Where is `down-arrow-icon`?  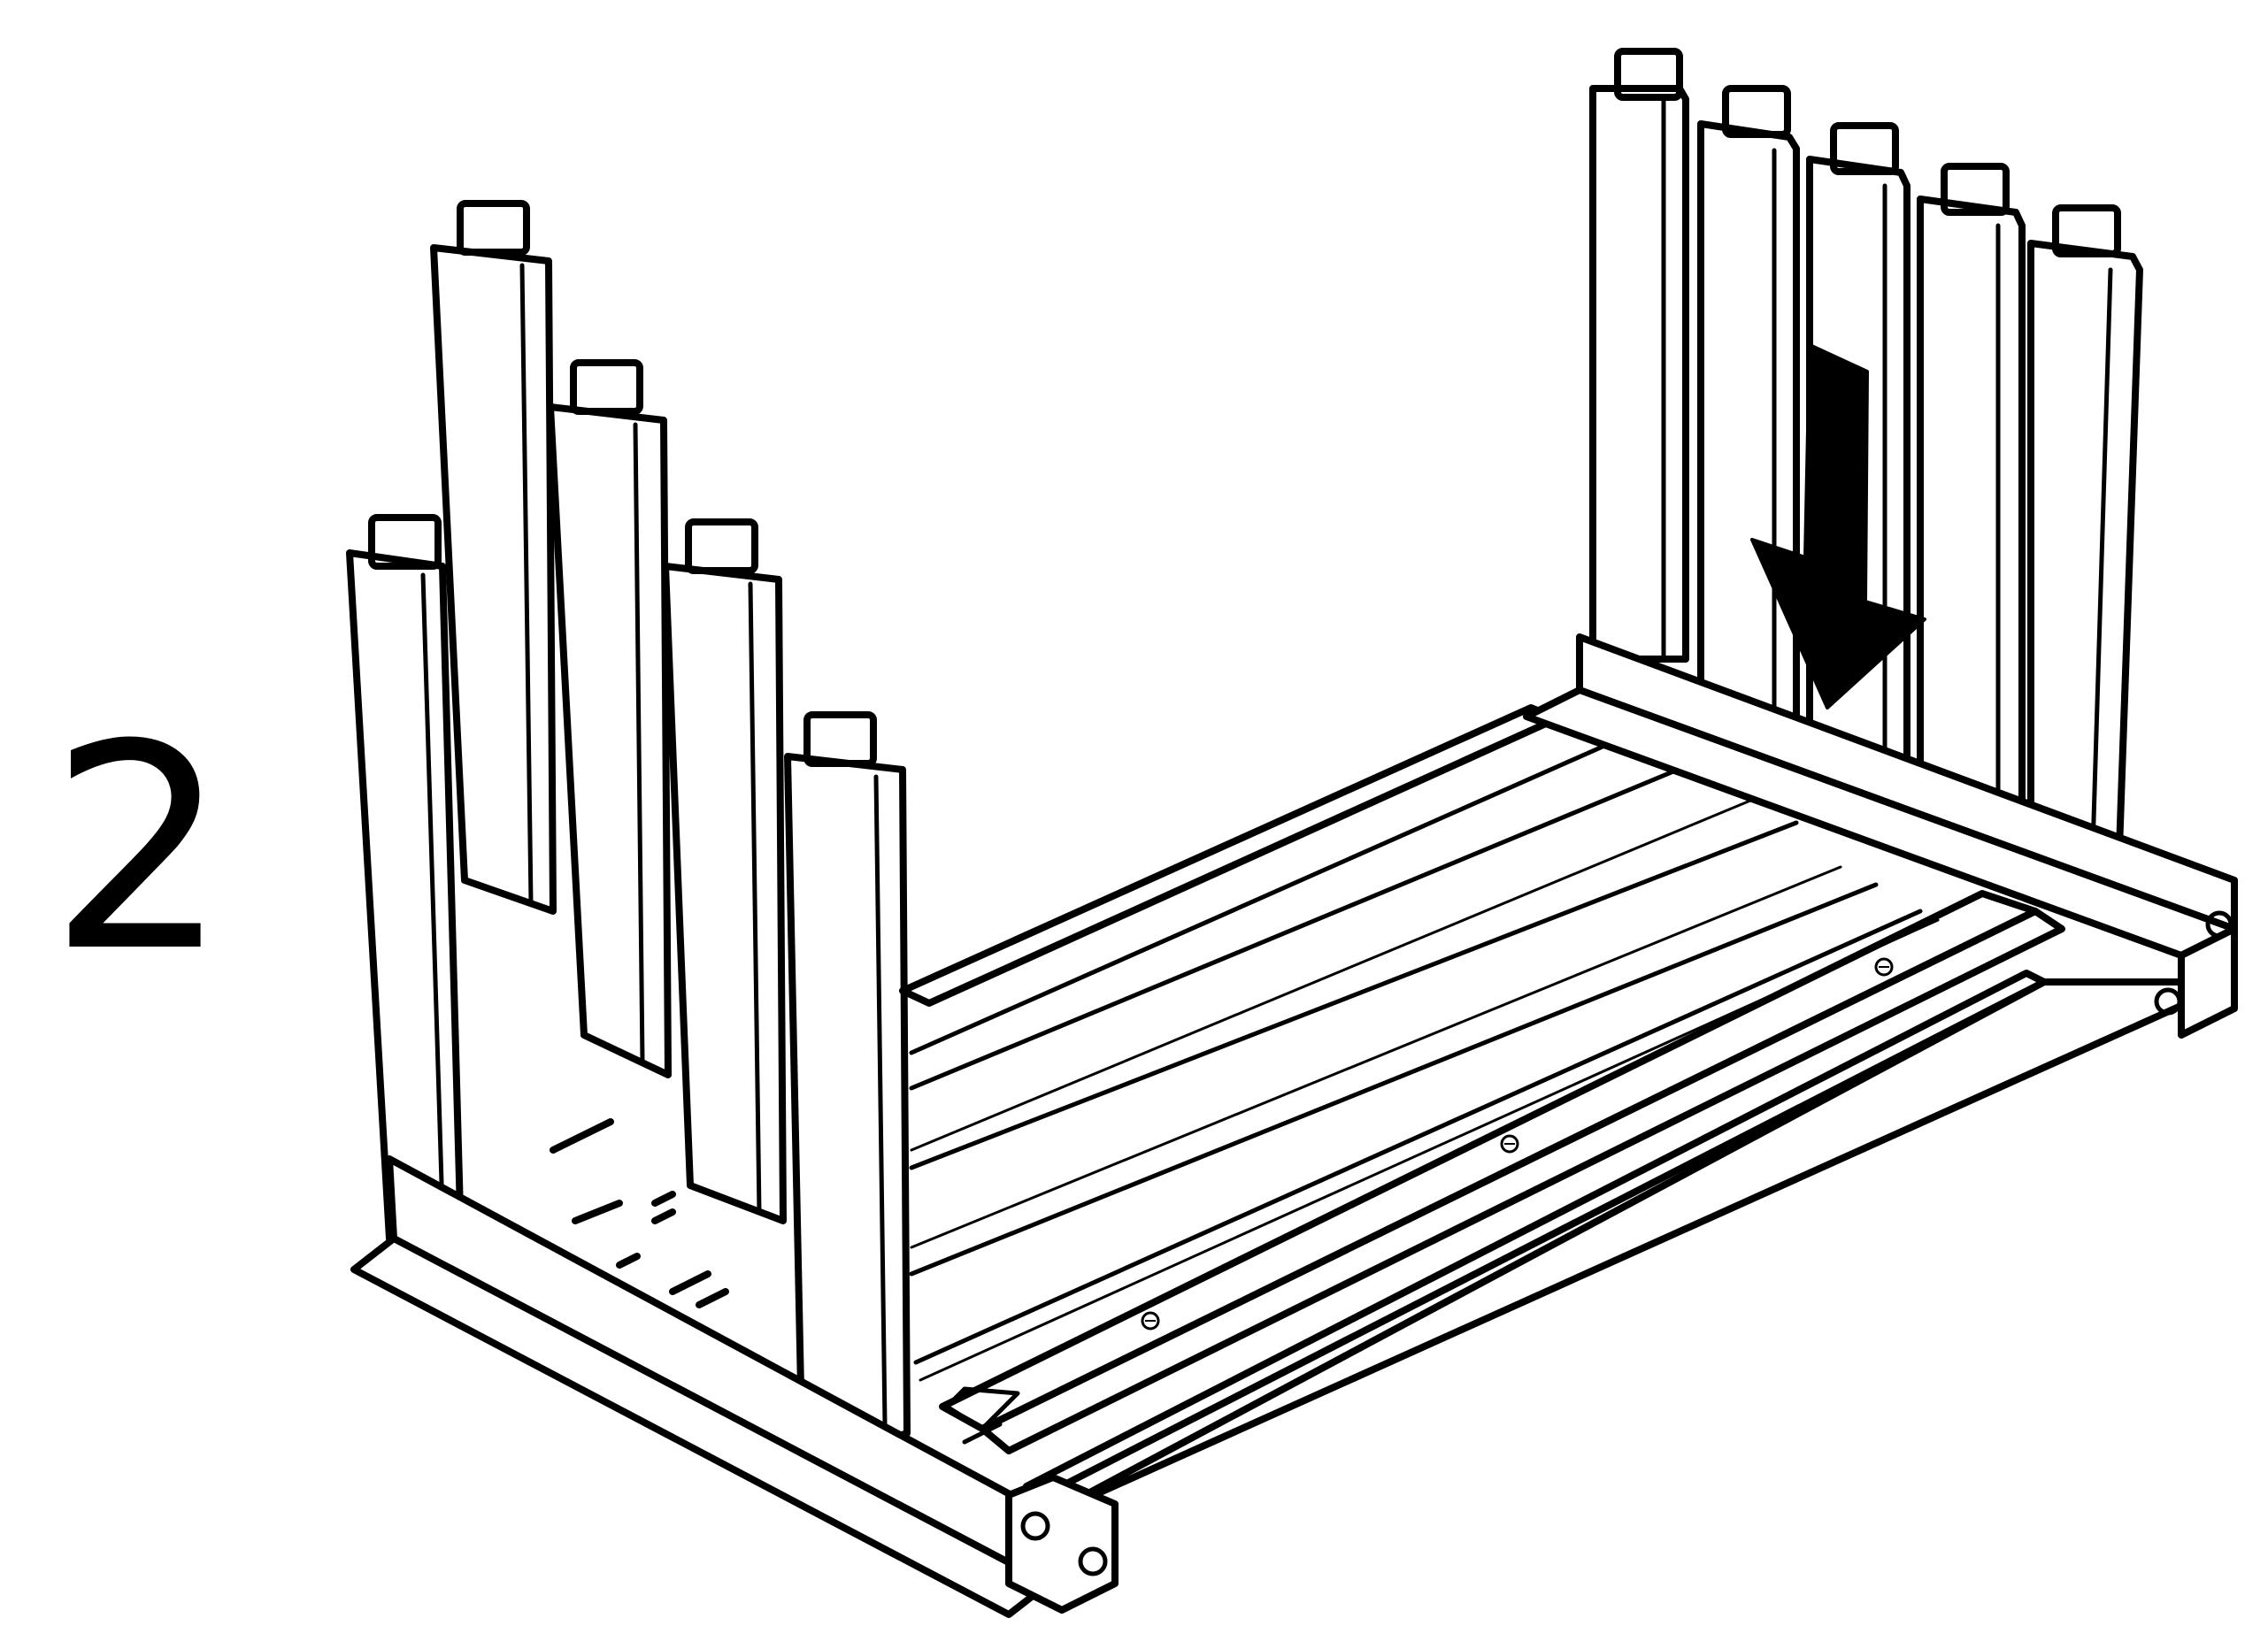 down-arrow-icon is located at coordinates (1838, 526).